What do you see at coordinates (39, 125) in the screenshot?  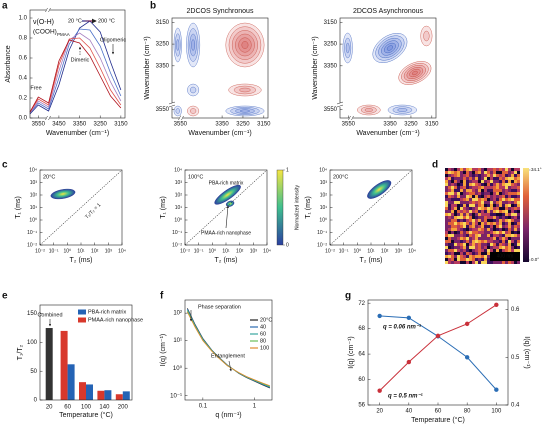 I see `x-tick-label: 3550` at bounding box center [39, 125].